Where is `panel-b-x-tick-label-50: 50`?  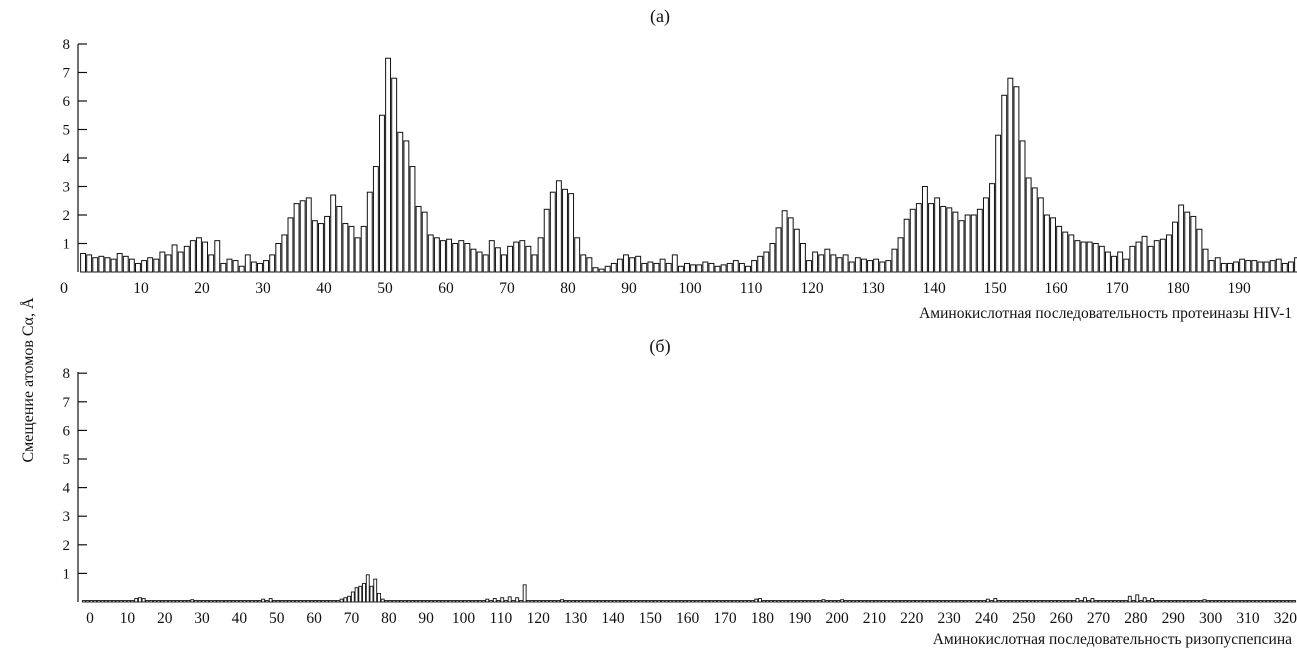
panel-b-x-tick-label-50: 50 is located at coordinates (277, 618).